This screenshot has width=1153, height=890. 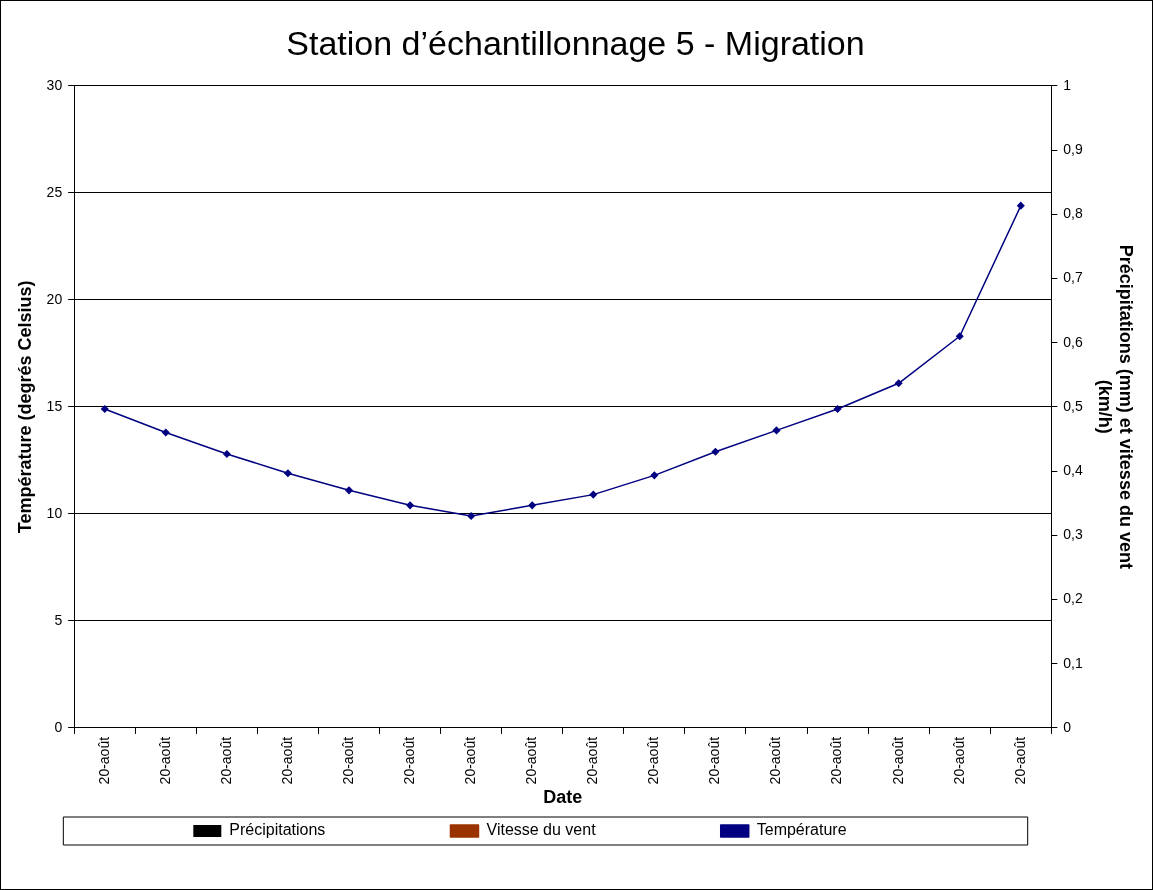 What do you see at coordinates (1073, 213) in the screenshot?
I see `y2-tick-label: 0,8` at bounding box center [1073, 213].